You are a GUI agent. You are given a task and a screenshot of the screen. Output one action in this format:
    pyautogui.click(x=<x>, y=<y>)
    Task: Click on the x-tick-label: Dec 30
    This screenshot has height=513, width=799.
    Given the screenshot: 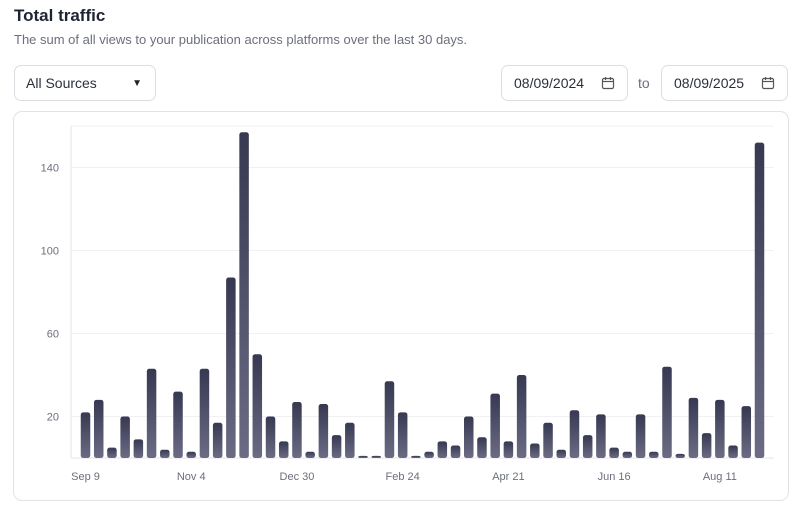 What is the action you would take?
    pyautogui.click(x=297, y=477)
    